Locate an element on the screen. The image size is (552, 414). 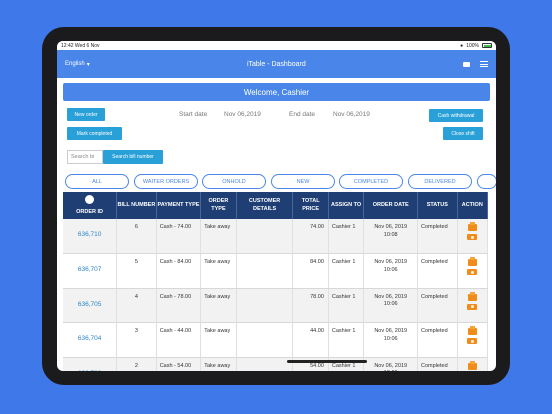
end-date-value: Nov 06,2019 is located at coordinates (351, 114).